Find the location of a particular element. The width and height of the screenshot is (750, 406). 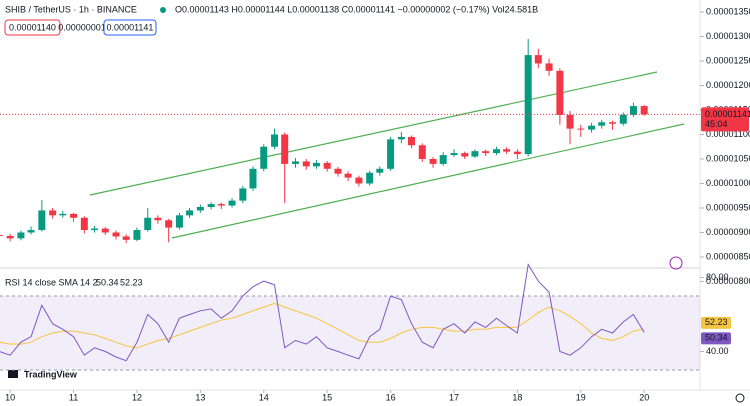

x-tick-label: 16 is located at coordinates (391, 397).